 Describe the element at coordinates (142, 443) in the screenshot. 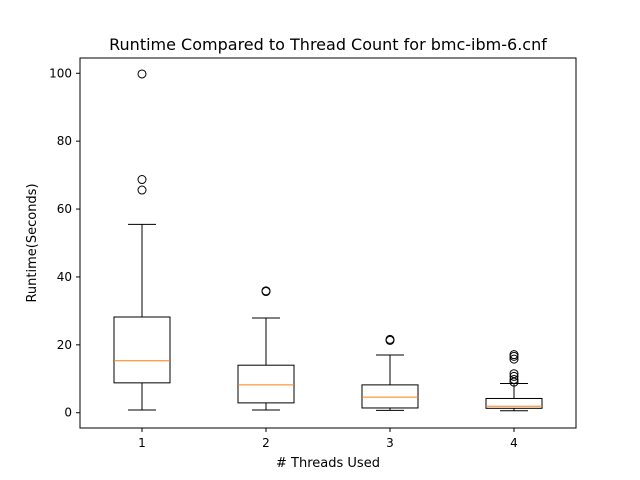

I see `x-tick-label: 1` at that location.